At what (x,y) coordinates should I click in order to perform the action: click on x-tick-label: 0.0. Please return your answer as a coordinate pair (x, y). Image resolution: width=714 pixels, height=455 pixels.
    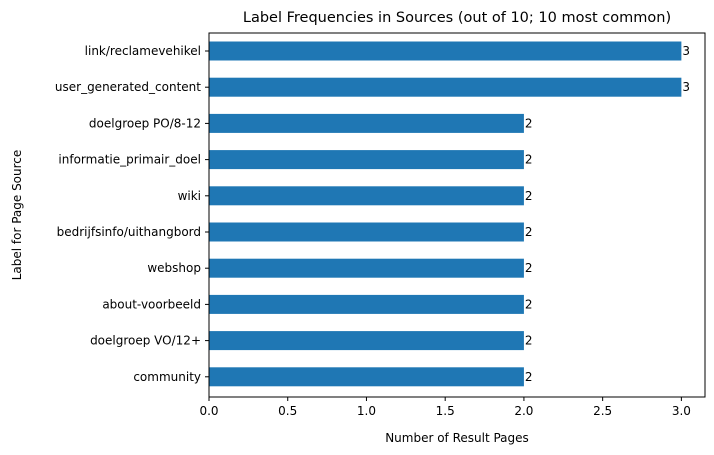
    Looking at the image, I should click on (208, 411).